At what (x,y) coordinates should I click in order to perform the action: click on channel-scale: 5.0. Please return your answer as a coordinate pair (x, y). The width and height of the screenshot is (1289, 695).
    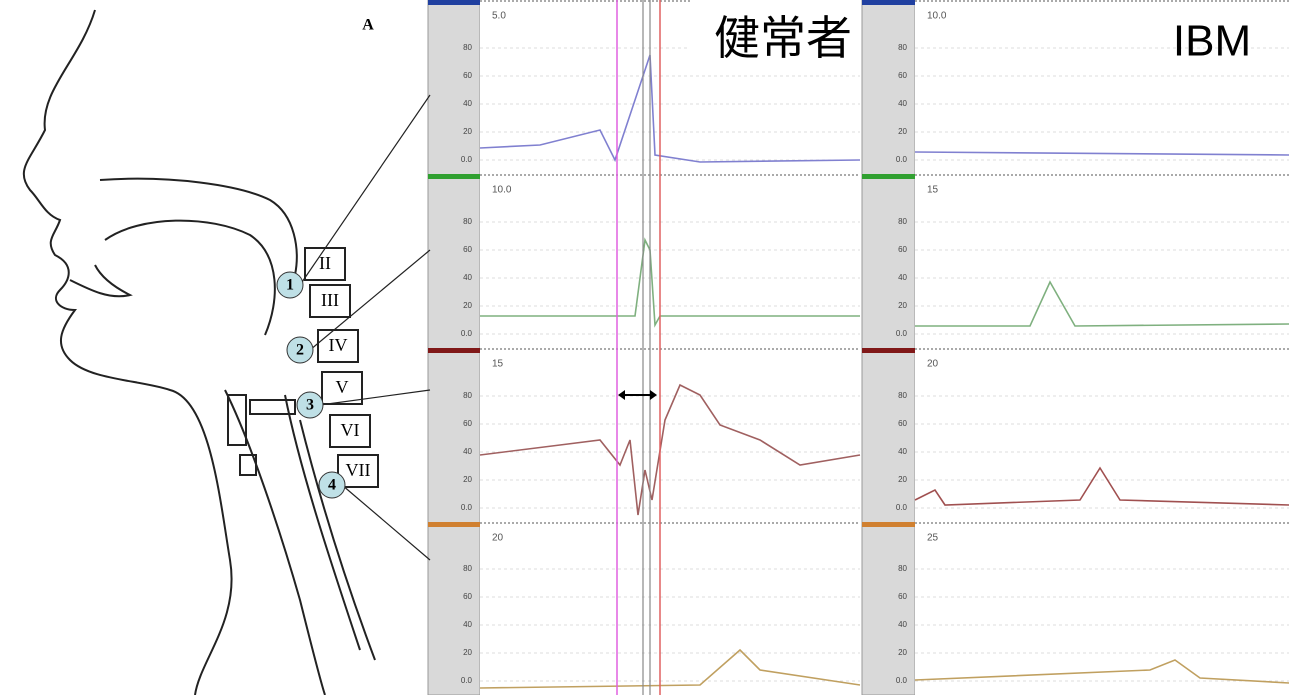
    Looking at the image, I should click on (499, 16).